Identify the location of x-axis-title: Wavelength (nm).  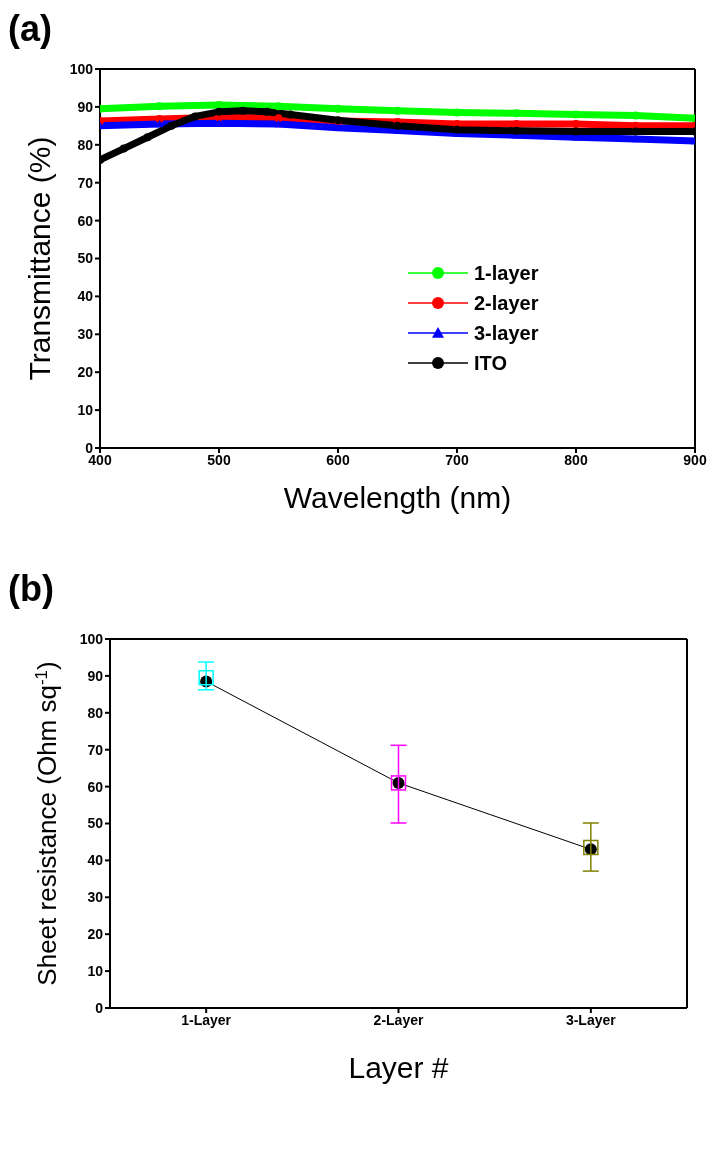
(397, 497).